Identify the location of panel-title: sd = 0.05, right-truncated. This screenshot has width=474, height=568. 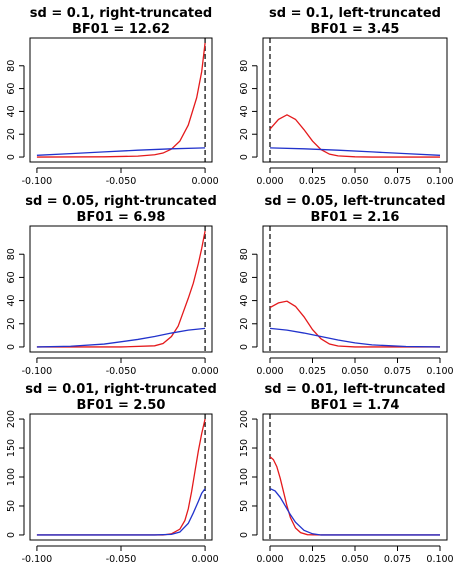
(121, 201).